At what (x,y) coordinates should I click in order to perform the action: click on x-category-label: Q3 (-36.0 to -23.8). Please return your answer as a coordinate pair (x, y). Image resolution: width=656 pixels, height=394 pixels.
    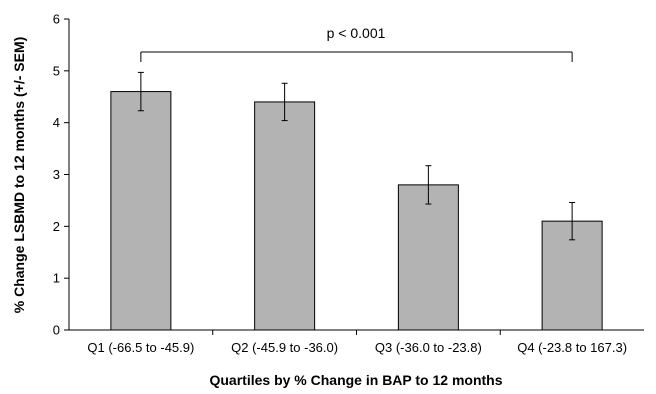
    Looking at the image, I should click on (428, 347).